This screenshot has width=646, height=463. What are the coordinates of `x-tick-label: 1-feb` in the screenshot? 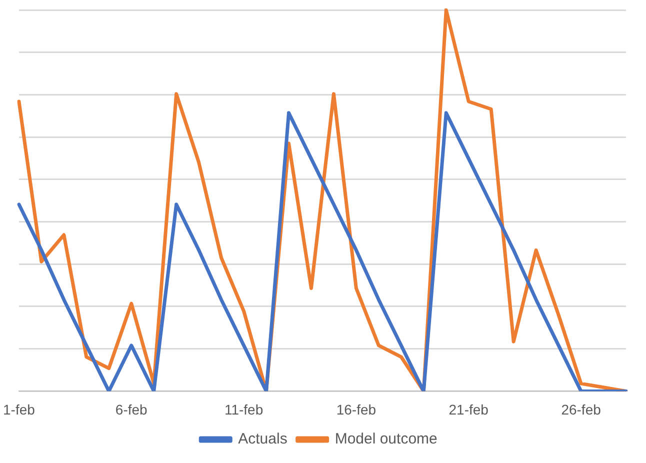 It's located at (19, 409).